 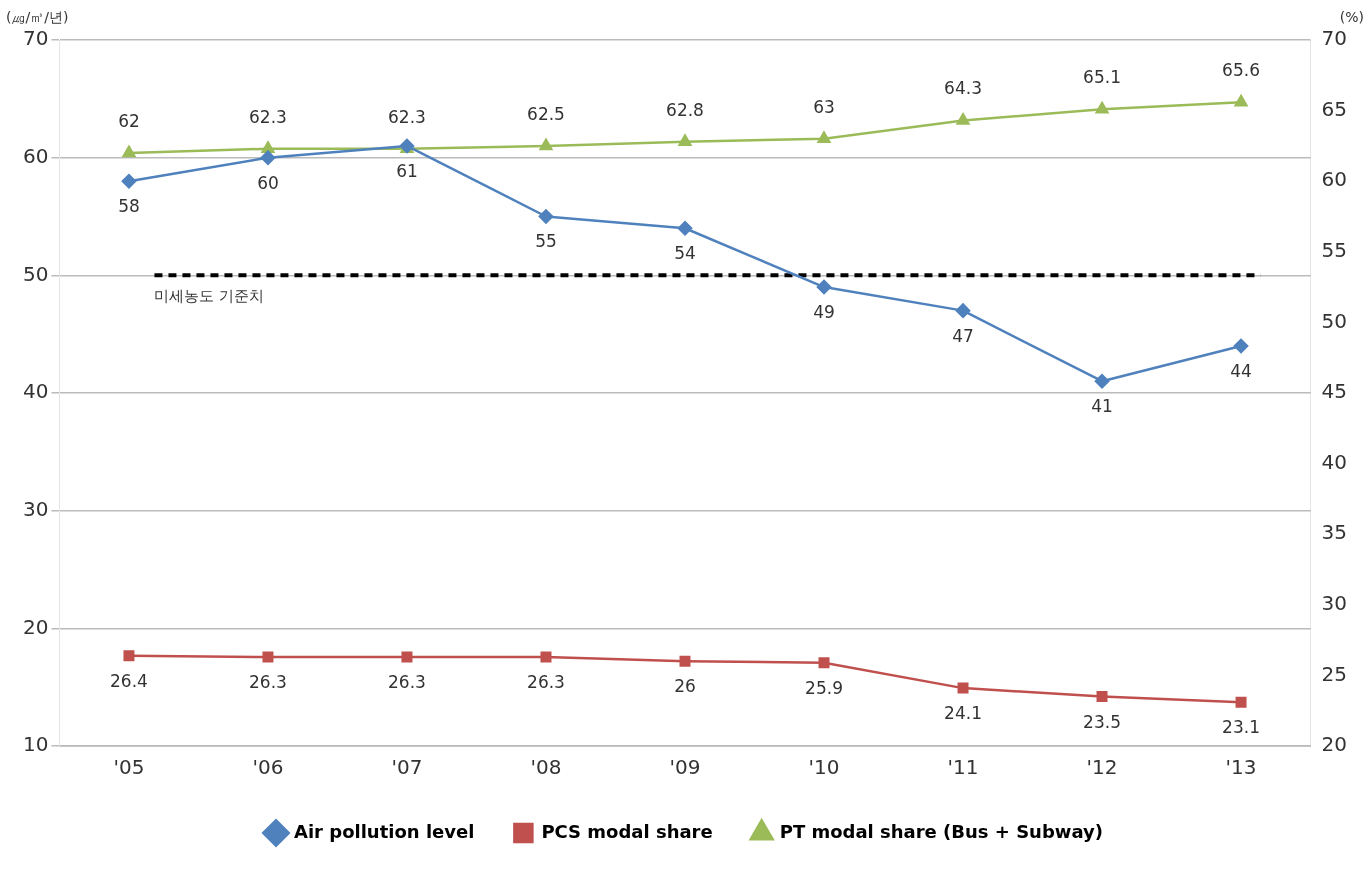 I want to click on y2-tick-label: 20, so click(x=1334, y=744).